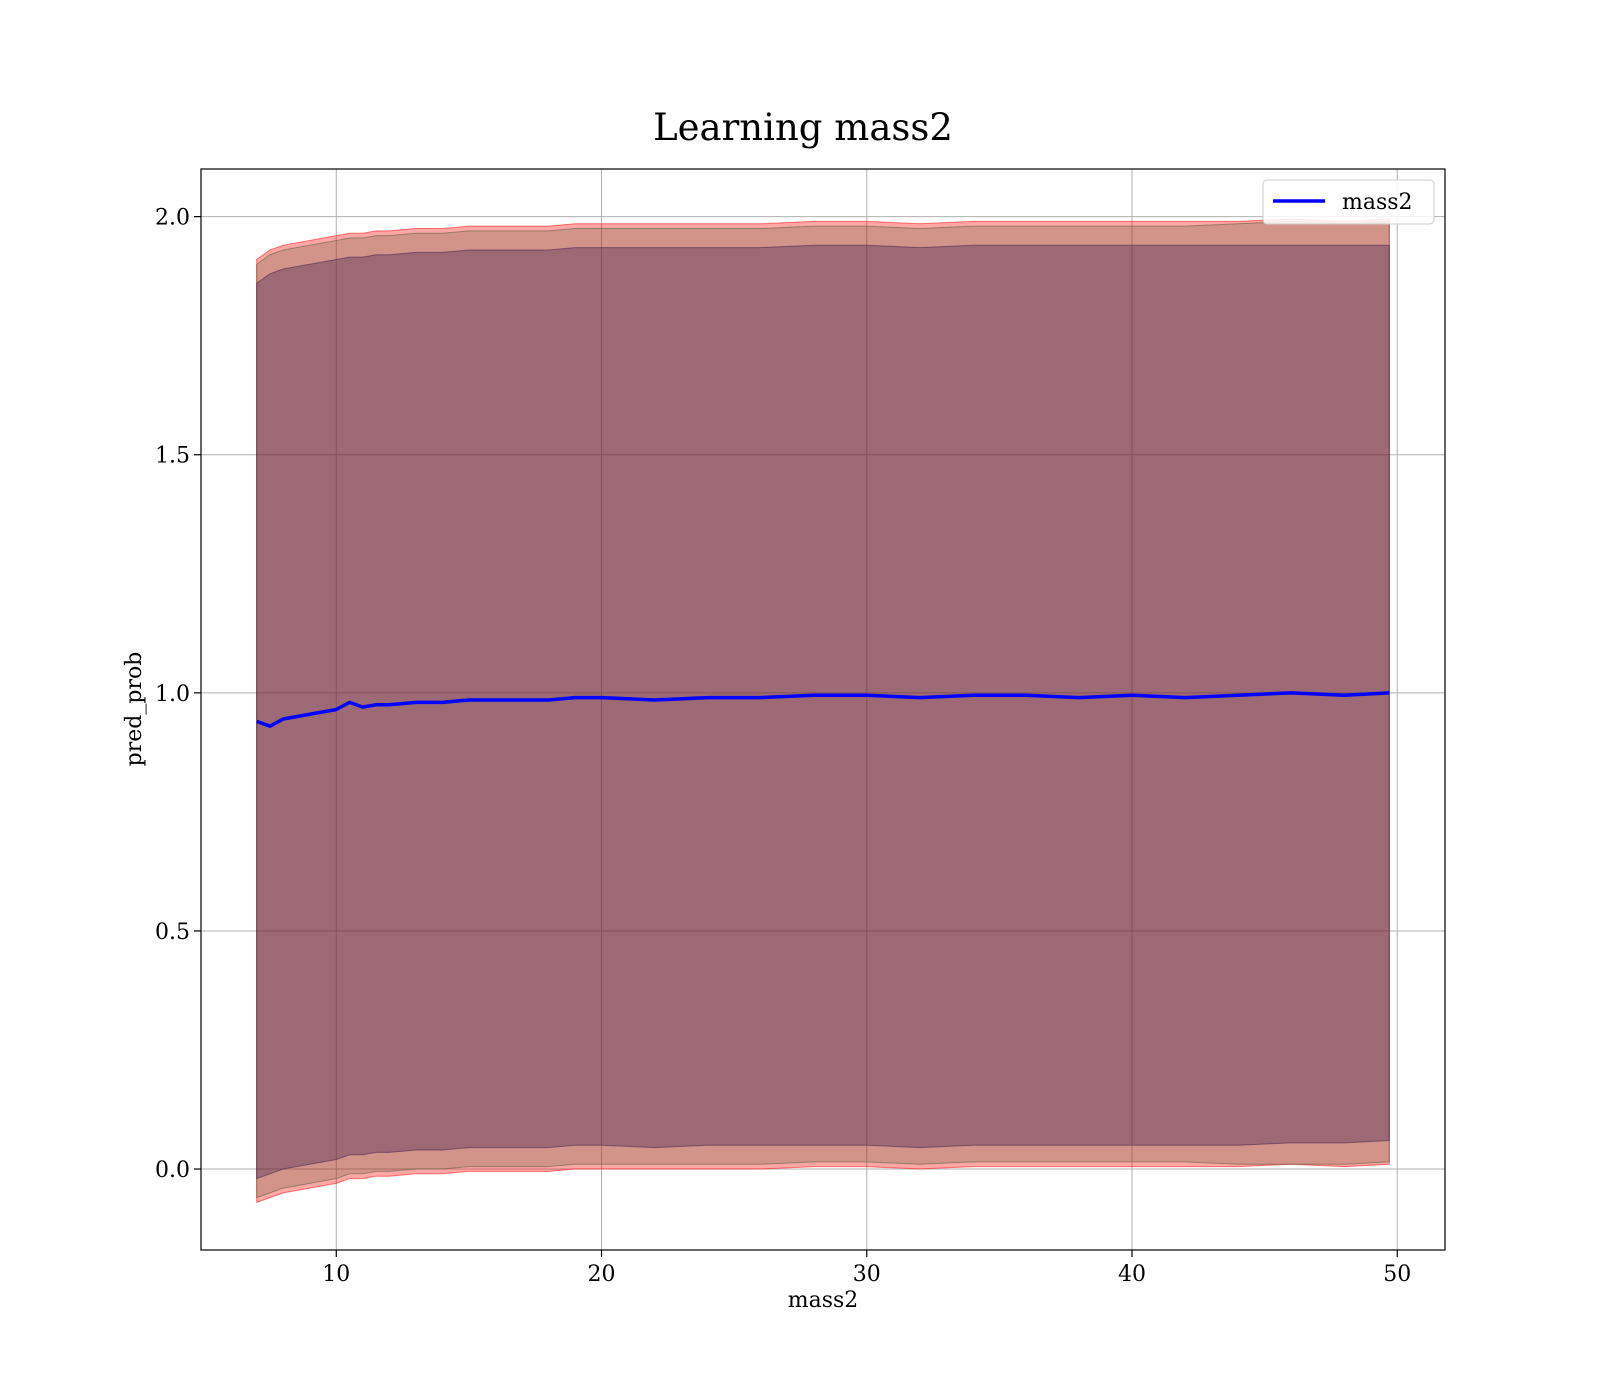 The height and width of the screenshot is (1400, 1600). I want to click on y-tick-label: 1.5, so click(172, 456).